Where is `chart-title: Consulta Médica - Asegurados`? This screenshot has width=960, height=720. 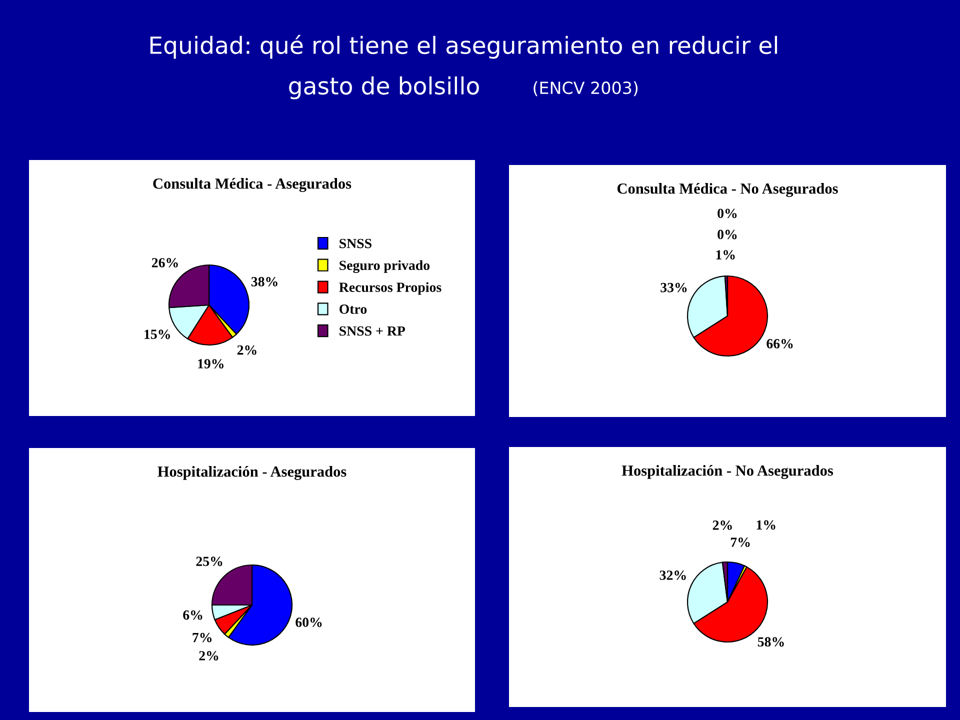
chart-title: Consulta Médica - Asegurados is located at coordinates (252, 185).